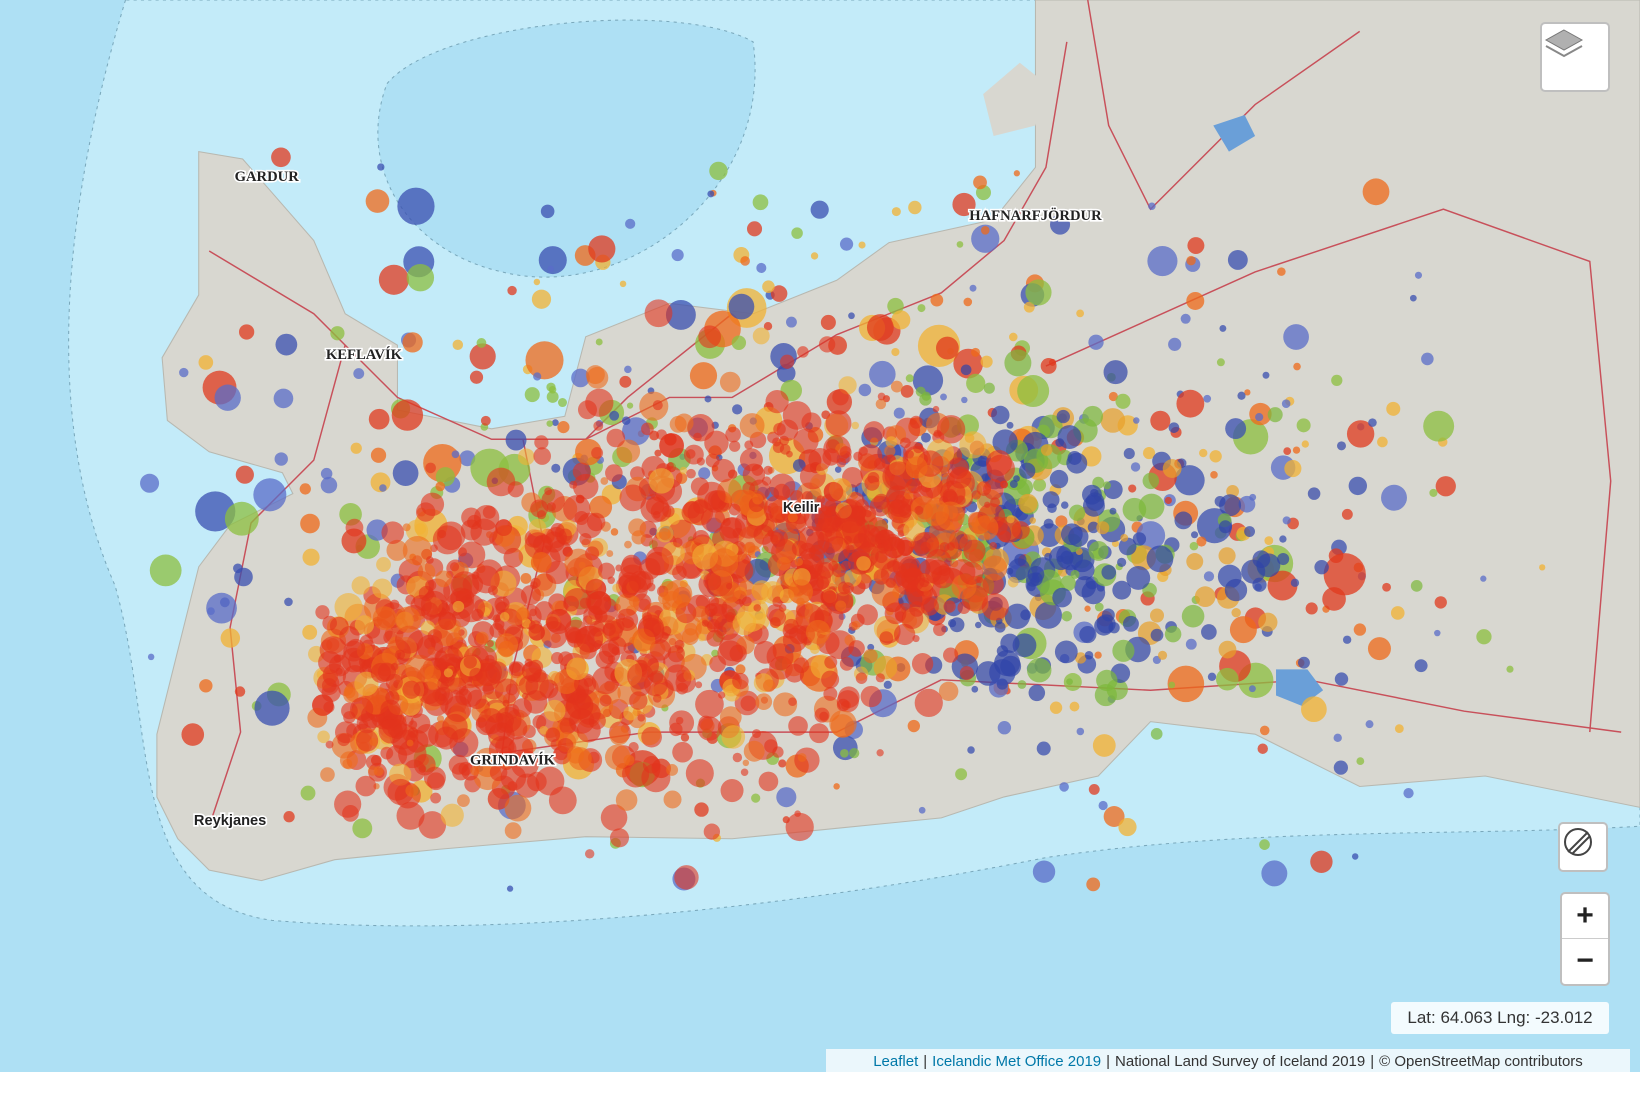 The image size is (1640, 1093). I want to click on place-label: GARDUR, so click(267, 177).